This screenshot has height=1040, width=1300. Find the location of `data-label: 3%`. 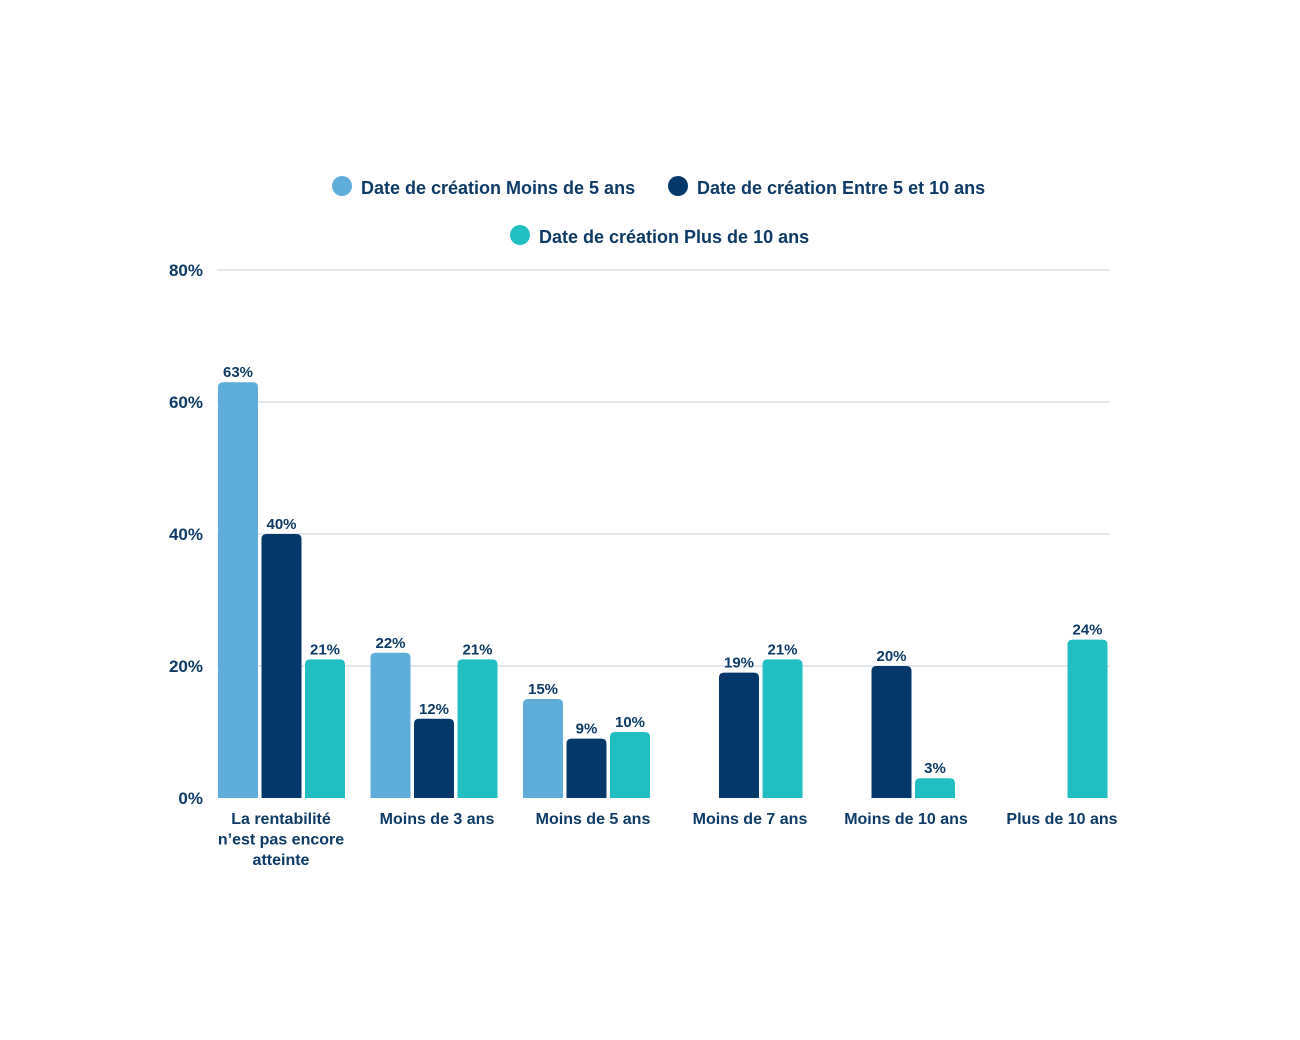

data-label: 3% is located at coordinates (935, 768).